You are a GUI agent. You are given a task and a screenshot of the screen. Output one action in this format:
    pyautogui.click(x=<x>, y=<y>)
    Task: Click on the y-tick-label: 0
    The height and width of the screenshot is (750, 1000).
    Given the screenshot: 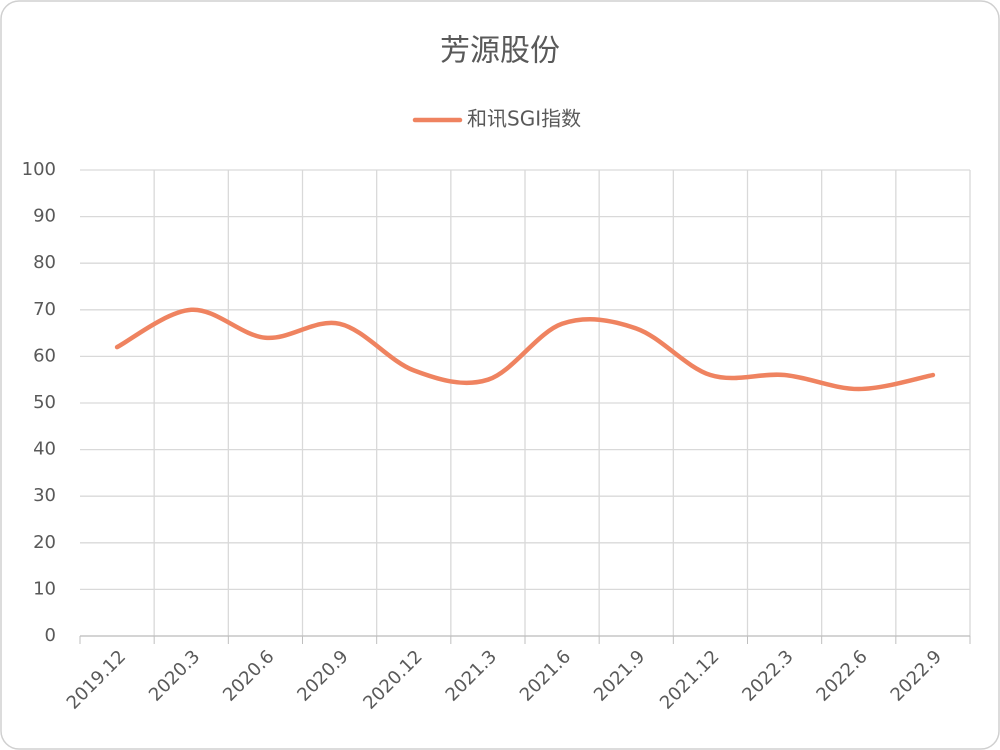 What is the action you would take?
    pyautogui.click(x=50, y=635)
    